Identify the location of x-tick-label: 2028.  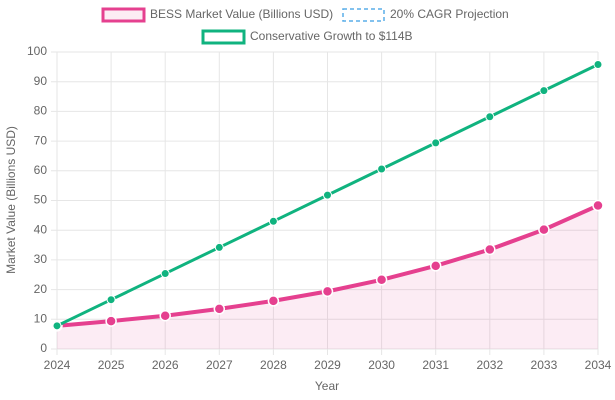
(273, 365).